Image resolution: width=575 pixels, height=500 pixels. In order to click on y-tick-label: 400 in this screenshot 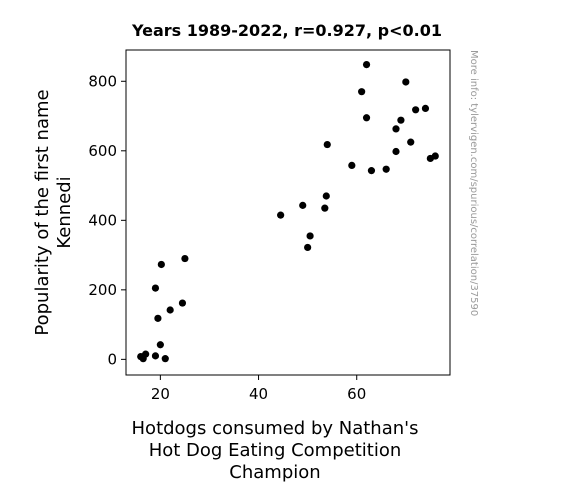, I will do `click(102, 220)`.